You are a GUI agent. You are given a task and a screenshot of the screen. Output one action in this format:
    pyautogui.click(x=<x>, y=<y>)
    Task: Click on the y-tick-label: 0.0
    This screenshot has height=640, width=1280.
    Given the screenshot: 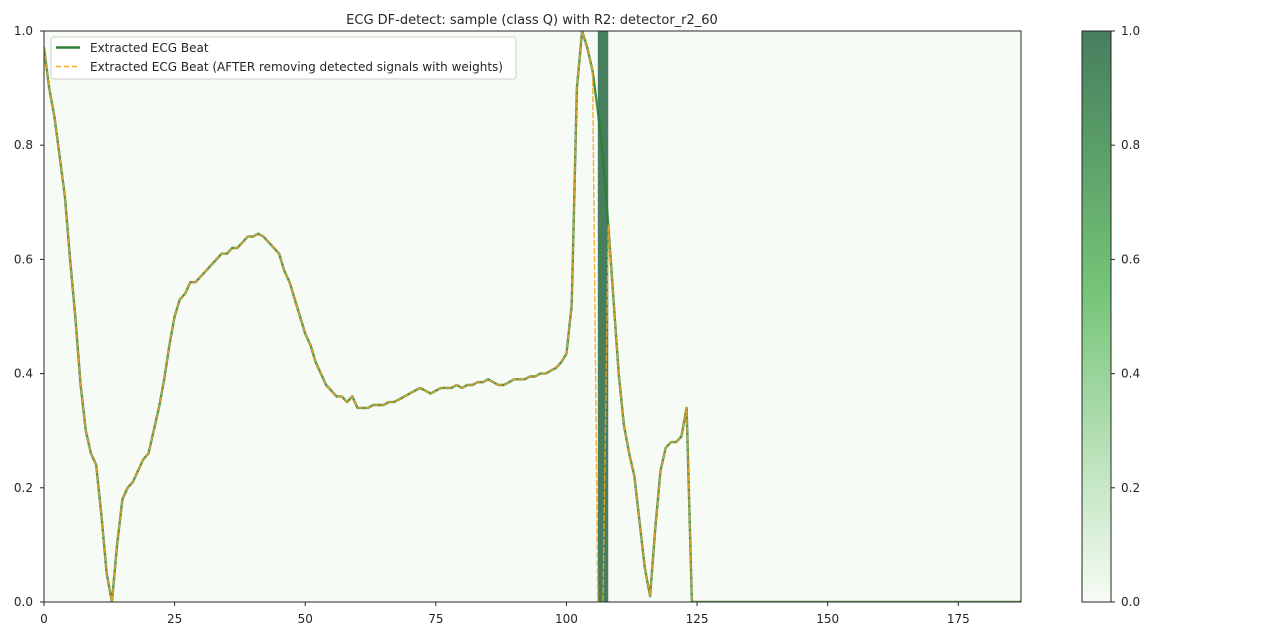 What is the action you would take?
    pyautogui.click(x=23, y=602)
    